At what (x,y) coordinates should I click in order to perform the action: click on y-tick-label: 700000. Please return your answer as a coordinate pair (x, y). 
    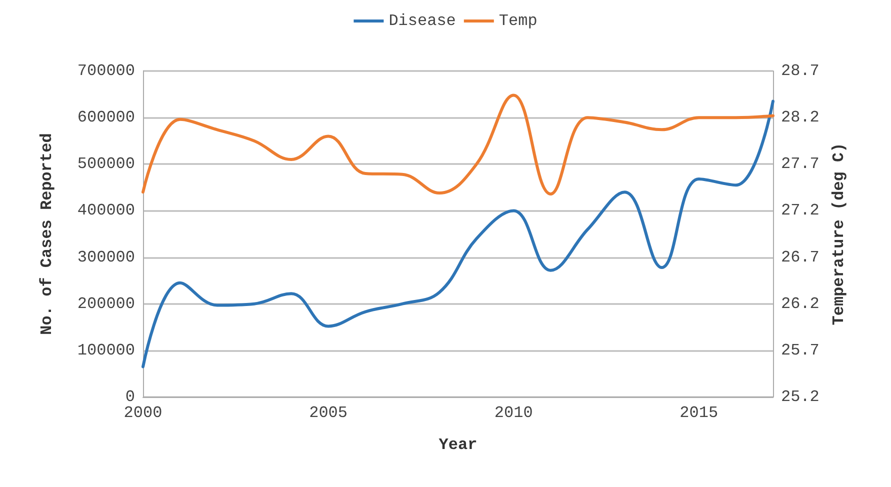
    Looking at the image, I should click on (106, 71).